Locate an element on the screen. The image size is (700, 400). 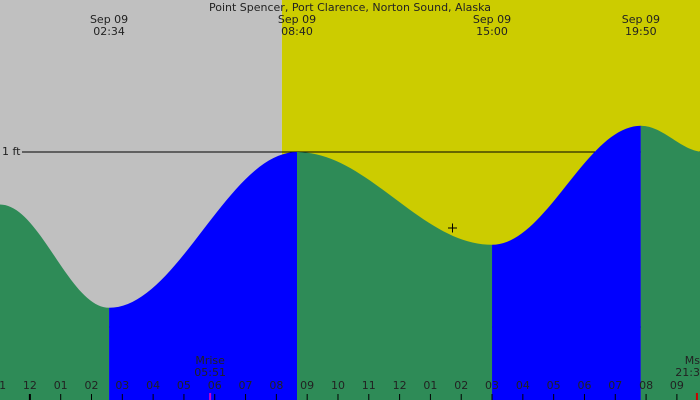
extreme-time: 19:50 is located at coordinates (641, 31).